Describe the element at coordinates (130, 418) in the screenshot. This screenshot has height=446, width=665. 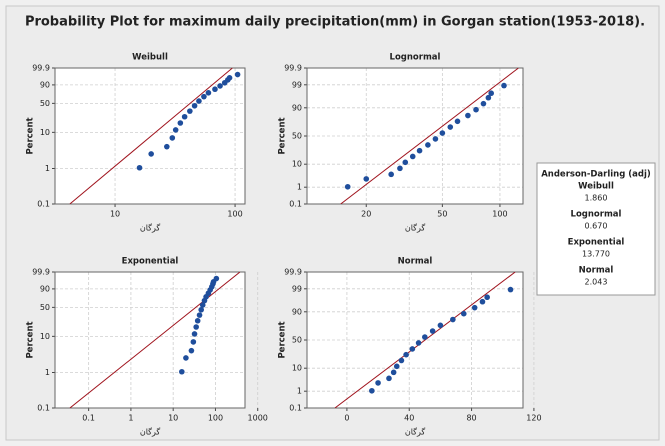
I see `x-tick-label: 1` at that location.